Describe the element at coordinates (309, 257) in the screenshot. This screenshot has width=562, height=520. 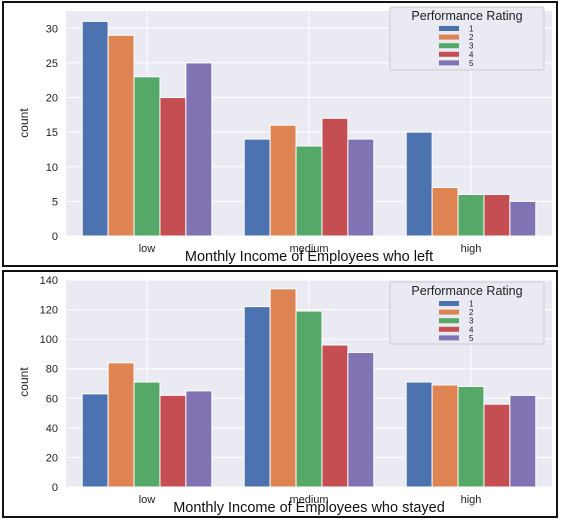
I see `x-axis-label: Monthly Income of Employees who left` at that location.